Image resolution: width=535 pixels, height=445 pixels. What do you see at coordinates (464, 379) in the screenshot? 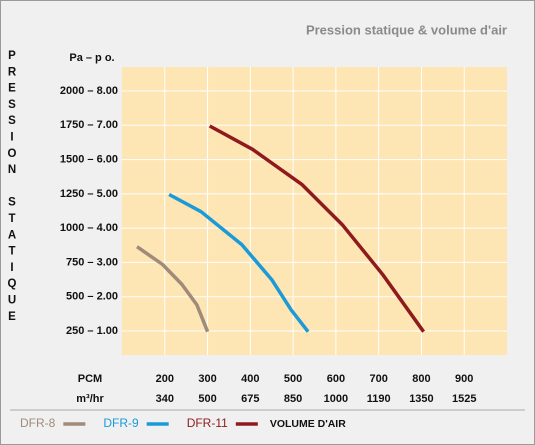
I see `x-tick-label: 900` at bounding box center [464, 379].